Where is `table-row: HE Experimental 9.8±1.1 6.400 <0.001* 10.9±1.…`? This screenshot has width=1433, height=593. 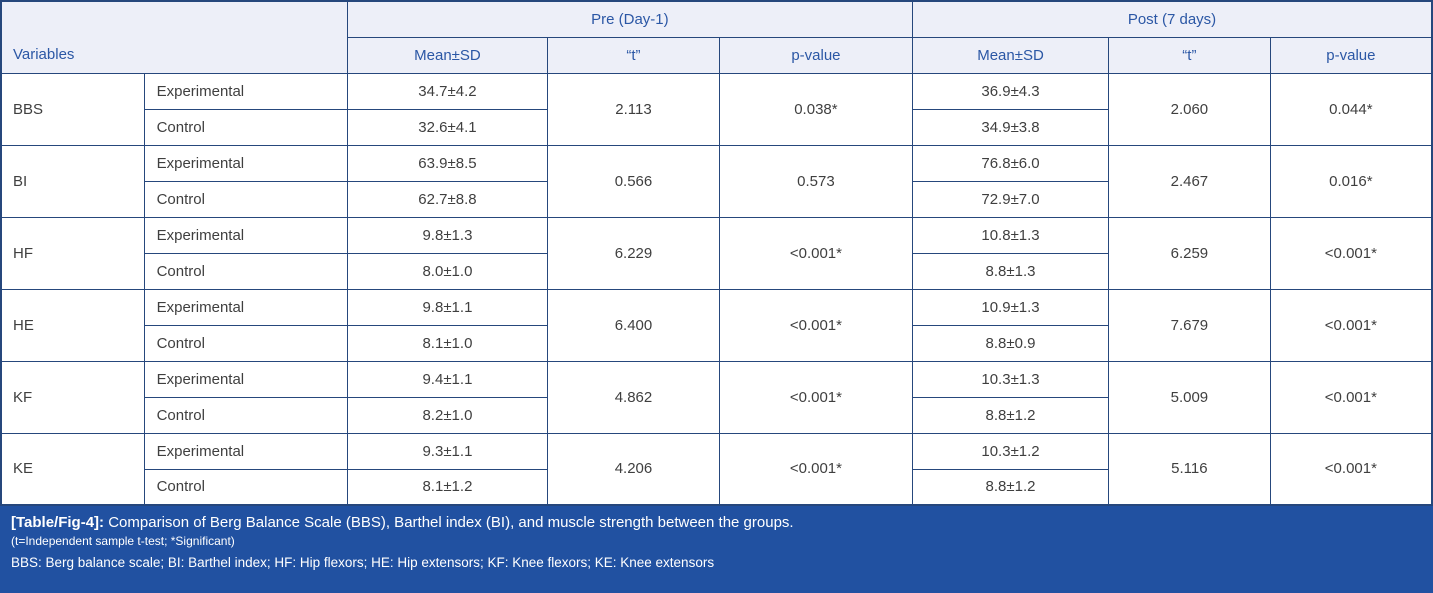 table-row: HE Experimental 9.8±1.1 6.400 <0.001* 10.9±1.… is located at coordinates (716, 325).